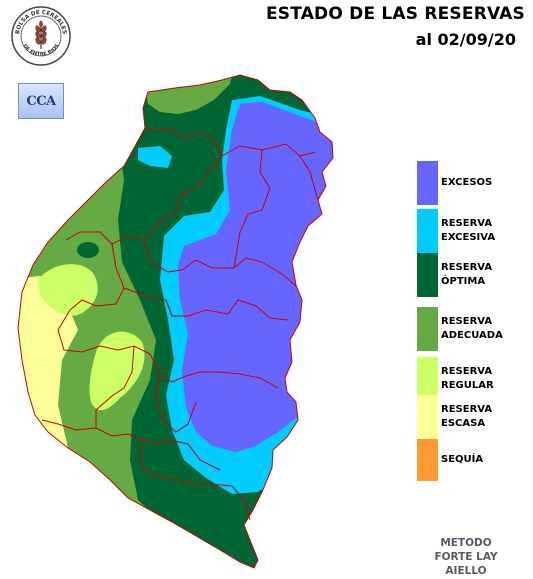 The height and width of the screenshot is (579, 533). What do you see at coordinates (467, 378) in the screenshot?
I see `legend-label: RESERVA REGULAR` at bounding box center [467, 378].